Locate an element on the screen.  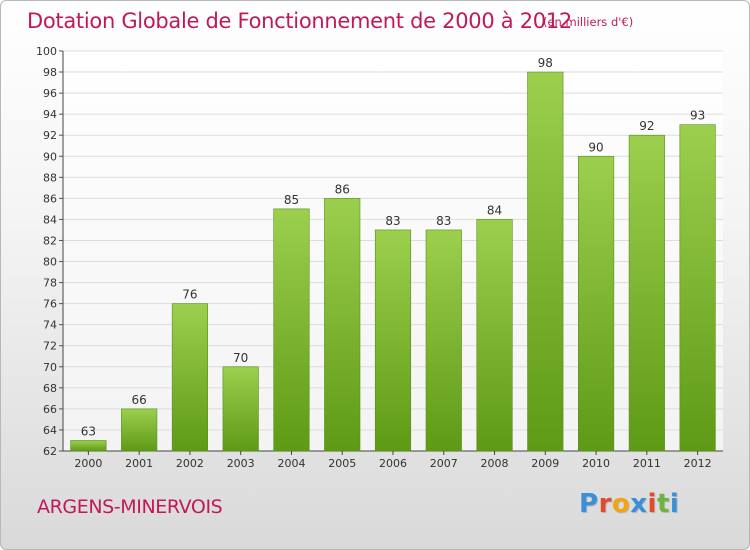
y-tick-label: 80 is located at coordinates (50, 262).